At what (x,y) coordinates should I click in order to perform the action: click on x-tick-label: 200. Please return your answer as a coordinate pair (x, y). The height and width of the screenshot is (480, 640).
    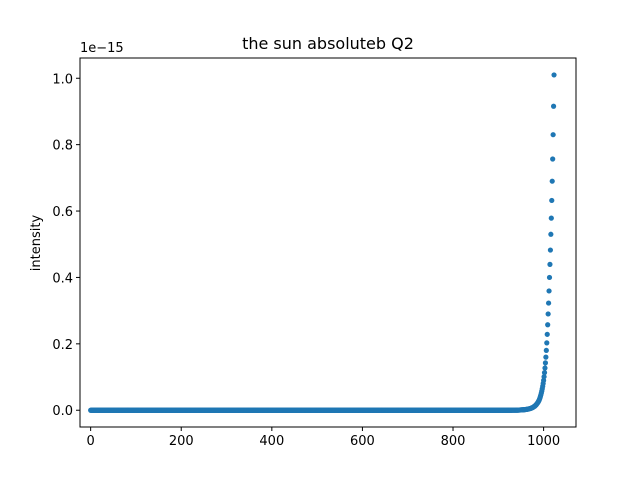
    Looking at the image, I should click on (181, 441).